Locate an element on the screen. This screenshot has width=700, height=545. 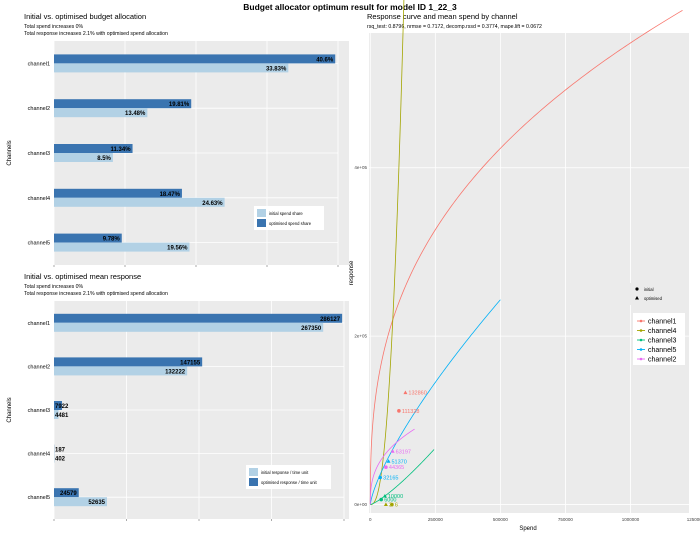
allocation-value-label: 19.56% is located at coordinates (177, 249).